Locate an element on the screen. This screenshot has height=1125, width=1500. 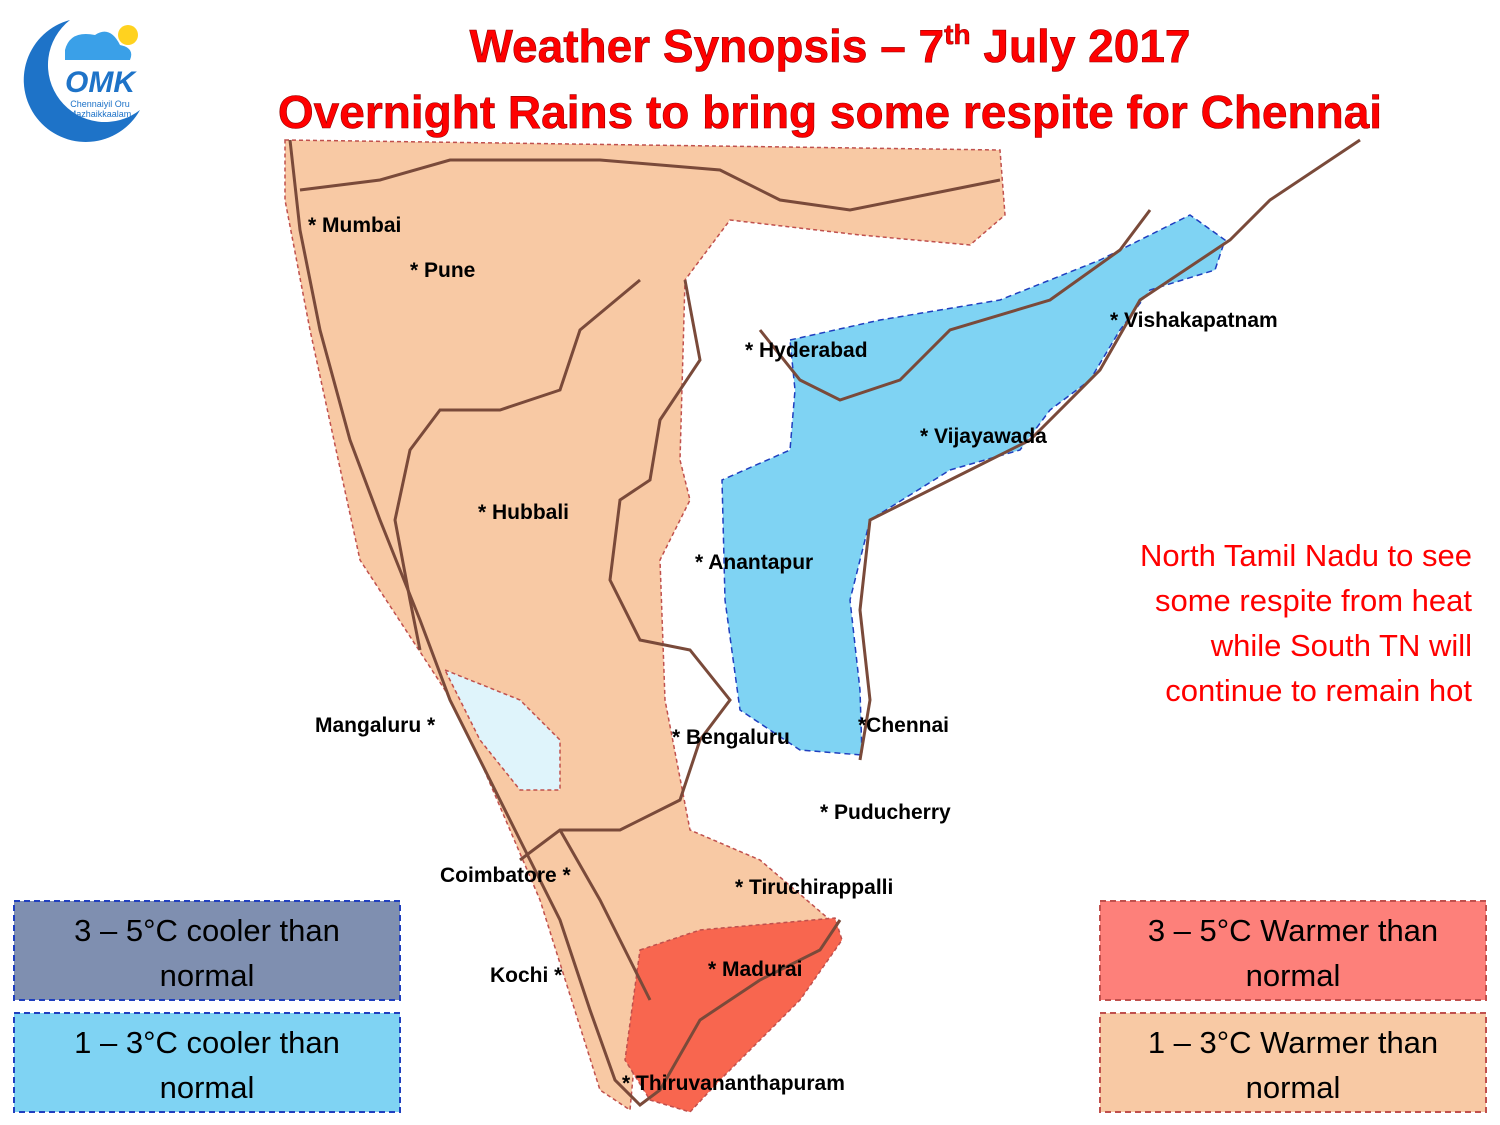
logo-text: OMK is located at coordinates (101, 82).